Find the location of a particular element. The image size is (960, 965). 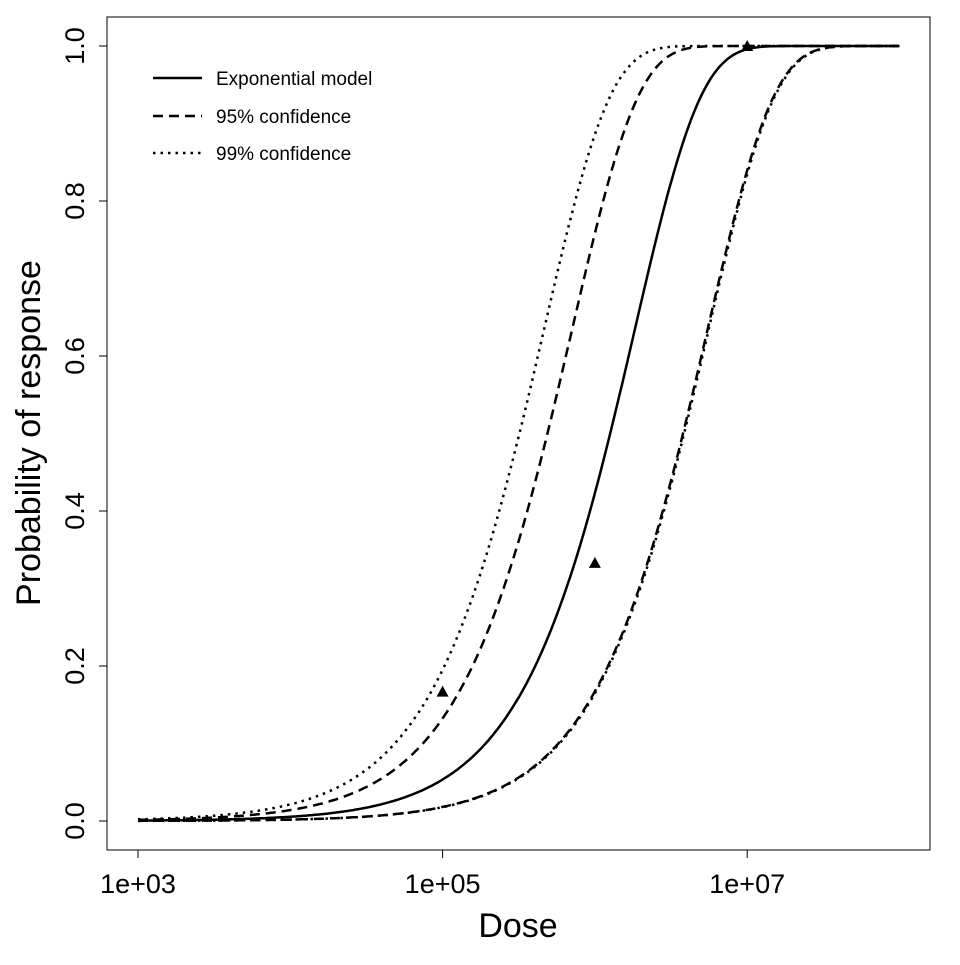

x-axis: 1e+03 1e+05 1e+07 is located at coordinates (442, 874).